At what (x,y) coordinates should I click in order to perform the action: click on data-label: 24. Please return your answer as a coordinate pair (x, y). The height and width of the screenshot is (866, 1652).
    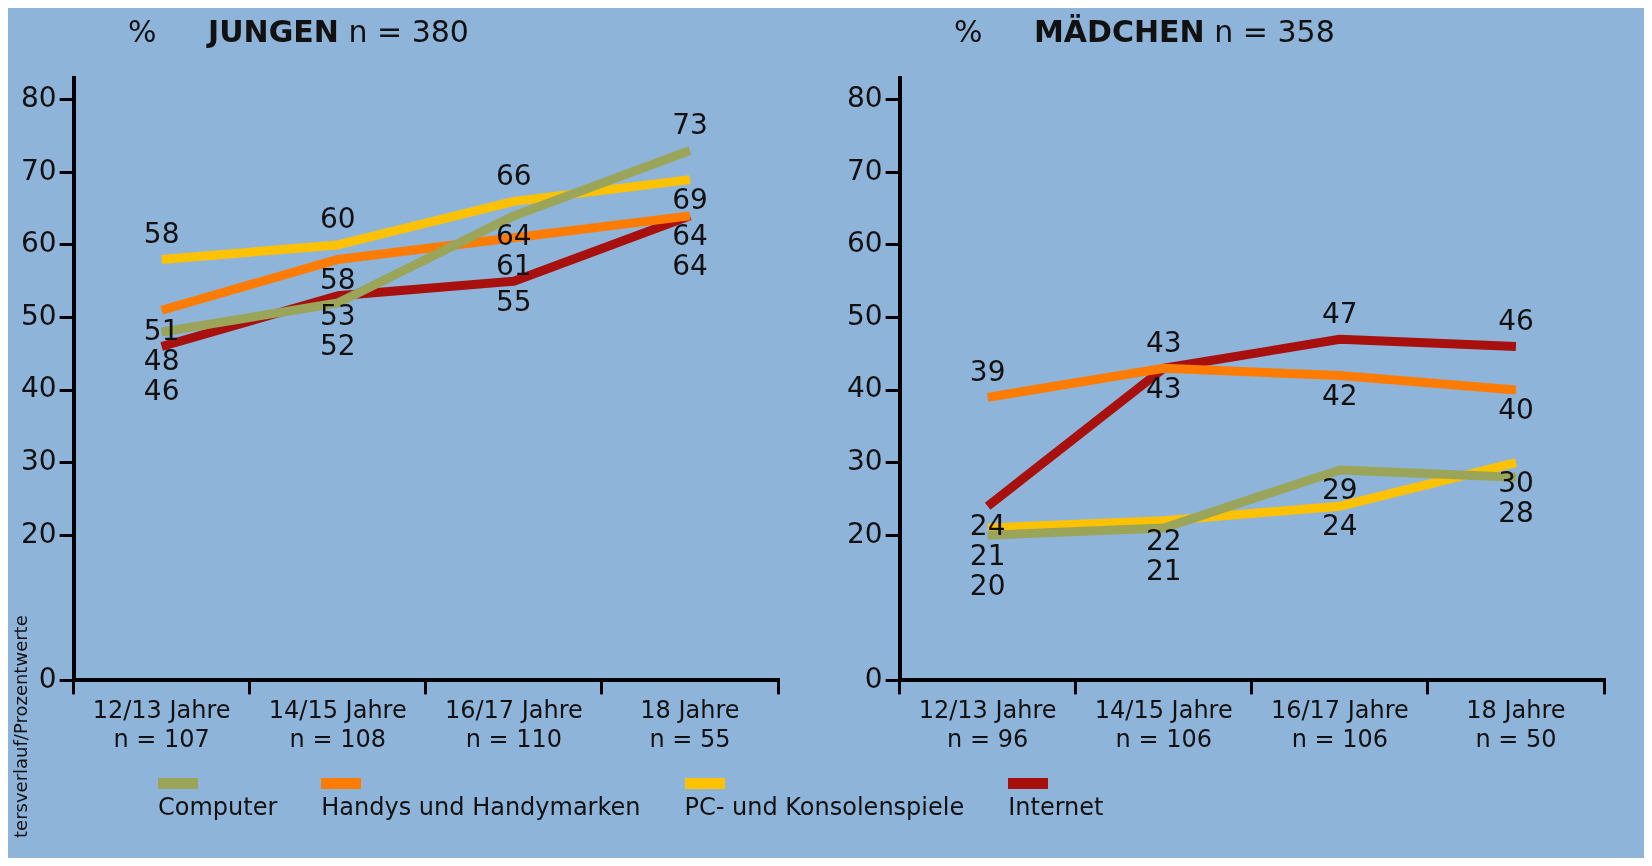
    Looking at the image, I should click on (1340, 526).